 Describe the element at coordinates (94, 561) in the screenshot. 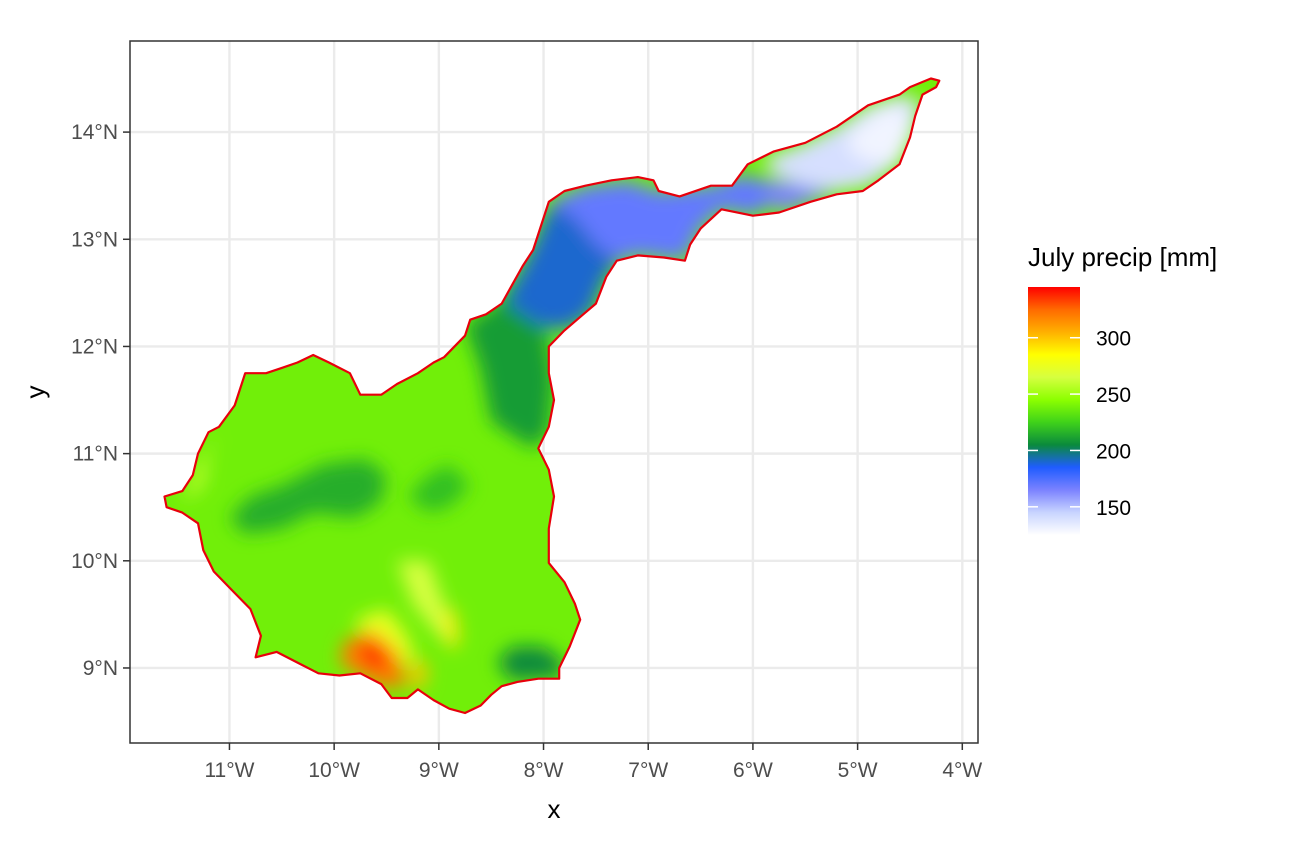

I see `y-tick-label: 10°N` at that location.